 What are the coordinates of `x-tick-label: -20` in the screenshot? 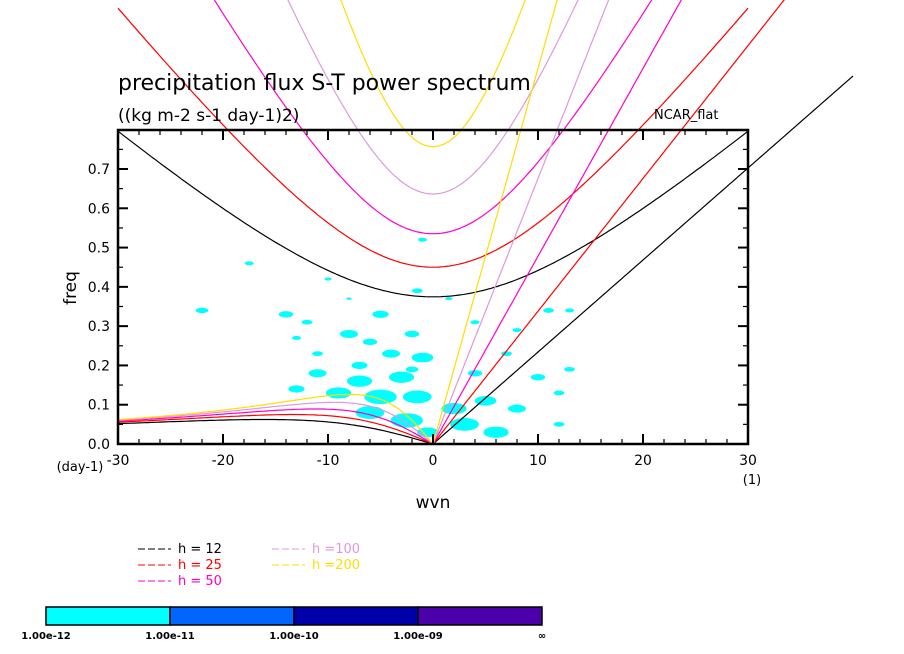 It's located at (223, 461).